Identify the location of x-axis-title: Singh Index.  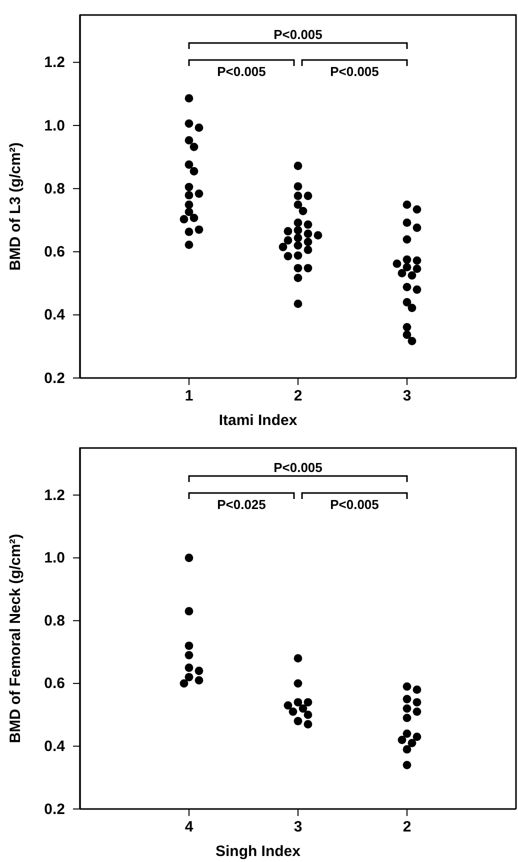
(258, 851).